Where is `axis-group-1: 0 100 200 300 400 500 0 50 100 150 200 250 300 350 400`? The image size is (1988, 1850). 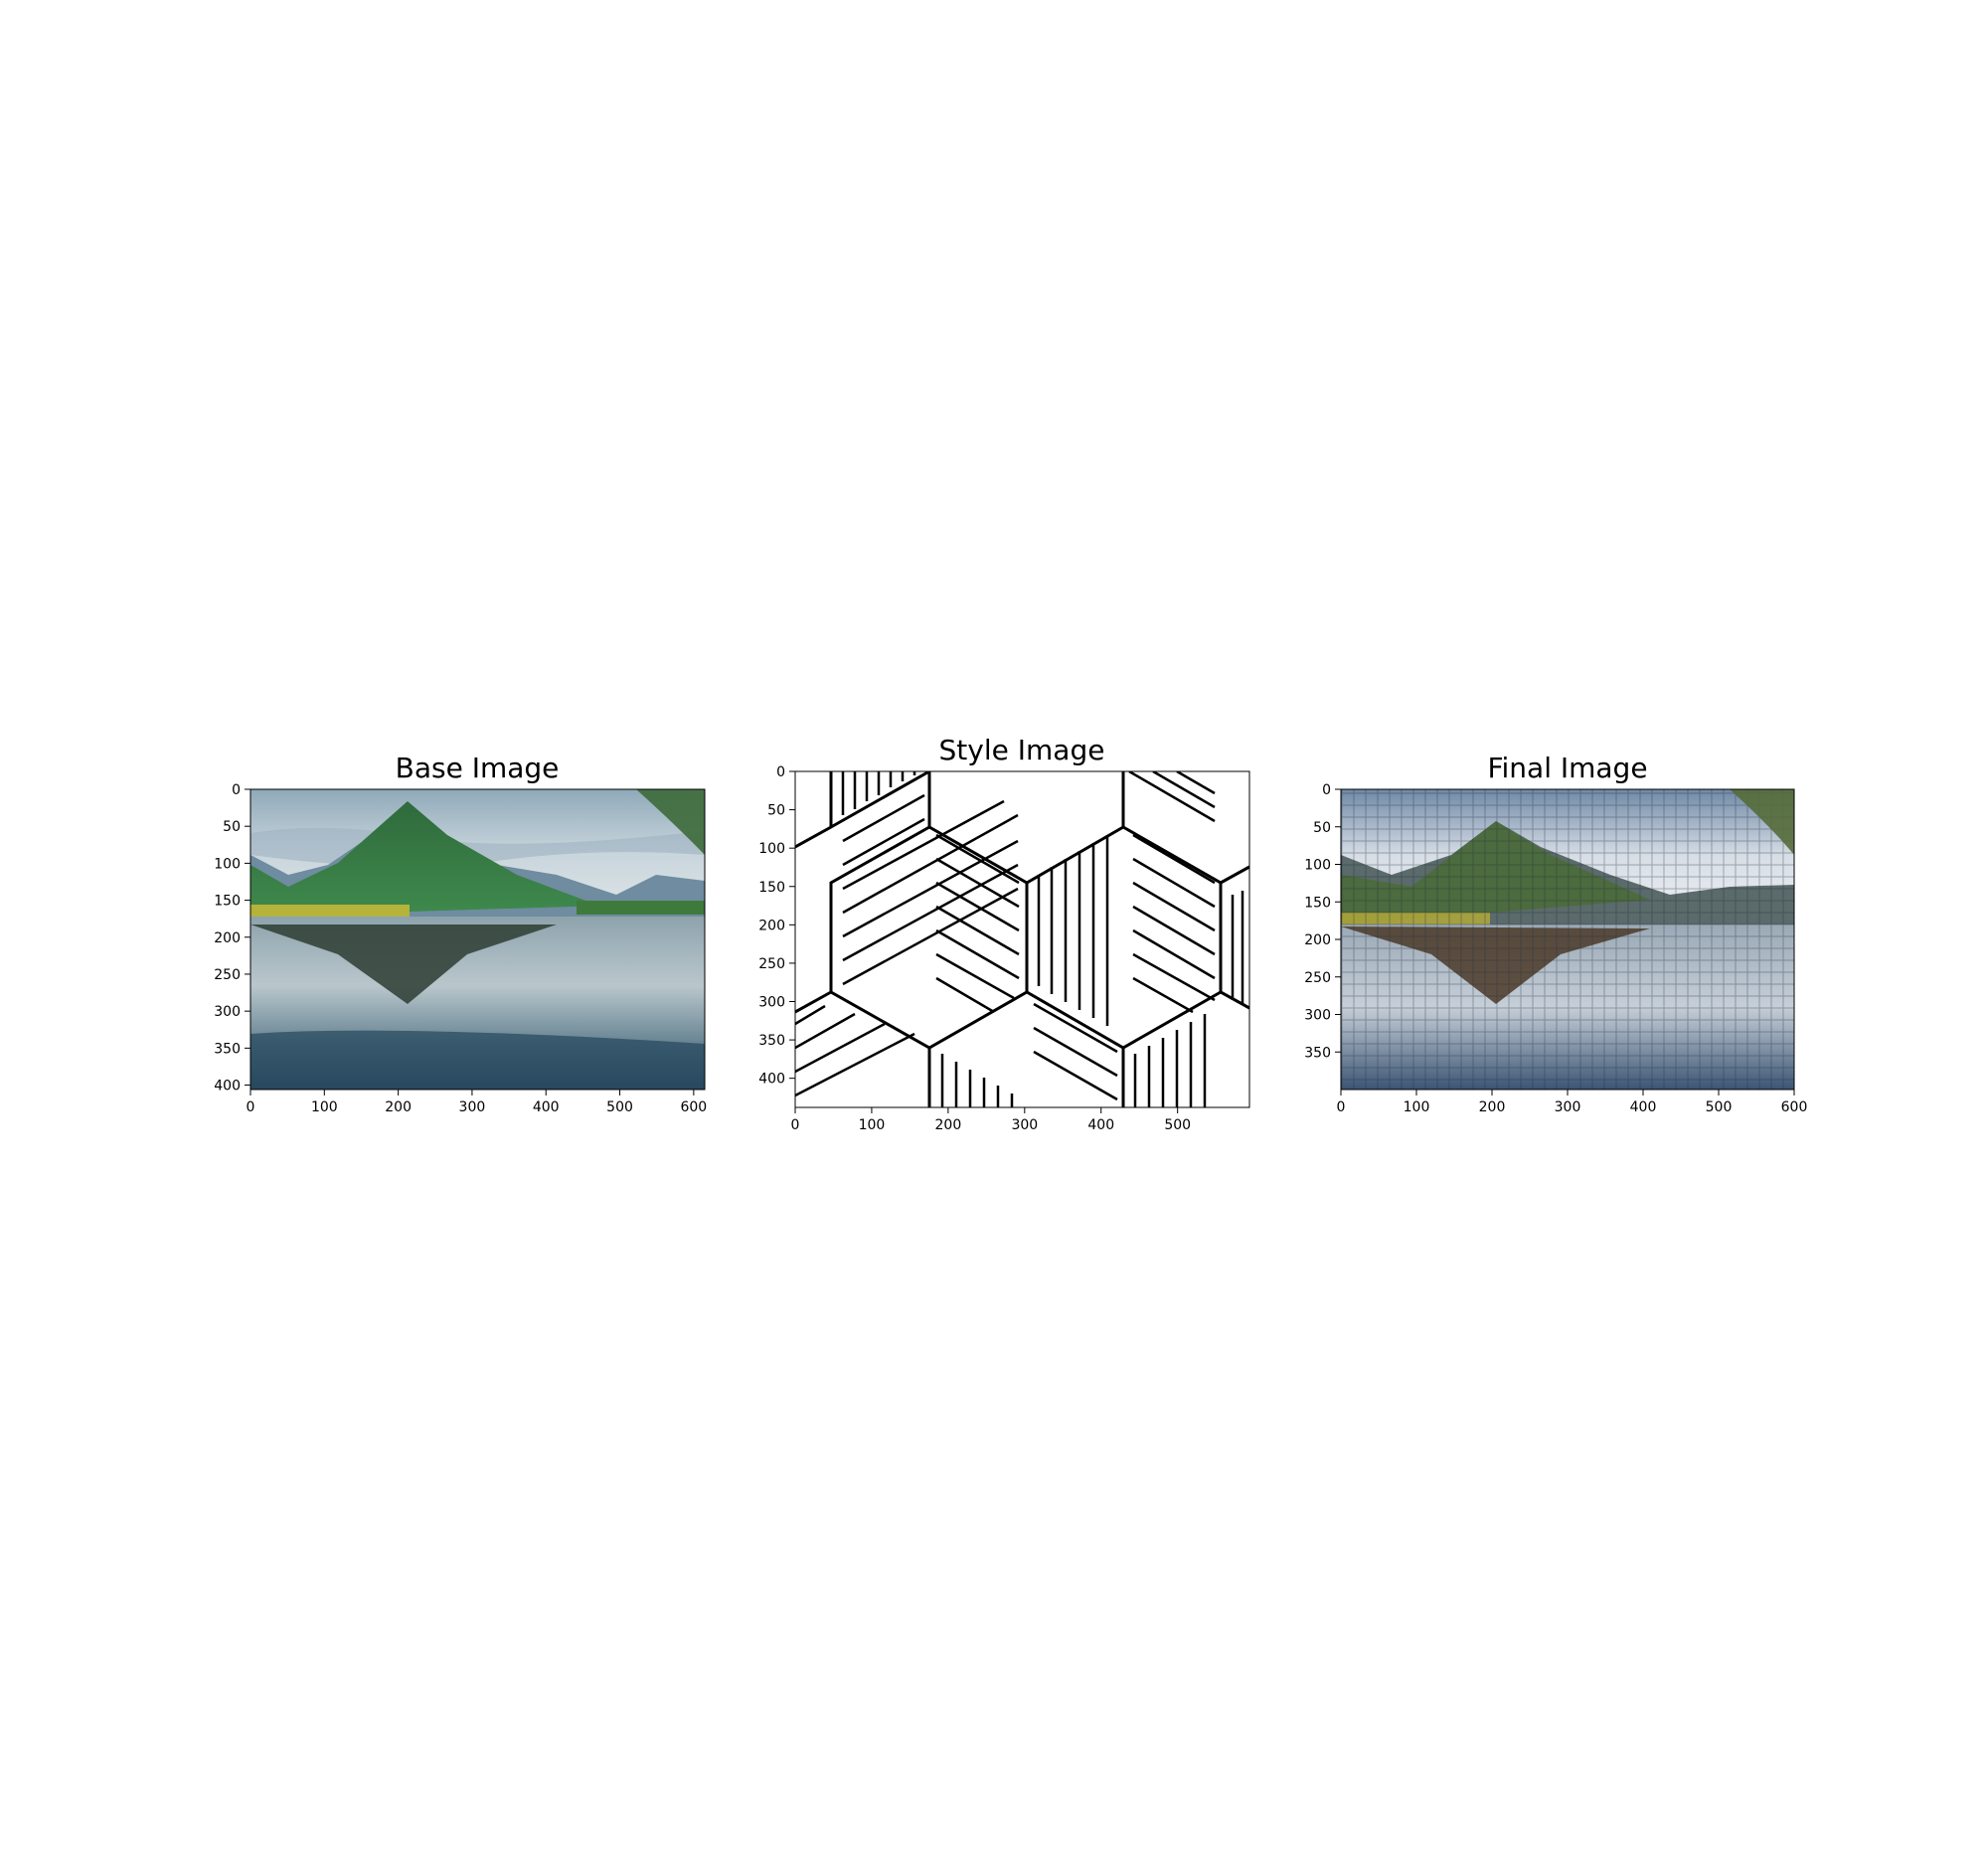 axis-group-1: 0 100 200 300 400 500 0 50 100 150 200 250 300 350 400 is located at coordinates (974, 948).